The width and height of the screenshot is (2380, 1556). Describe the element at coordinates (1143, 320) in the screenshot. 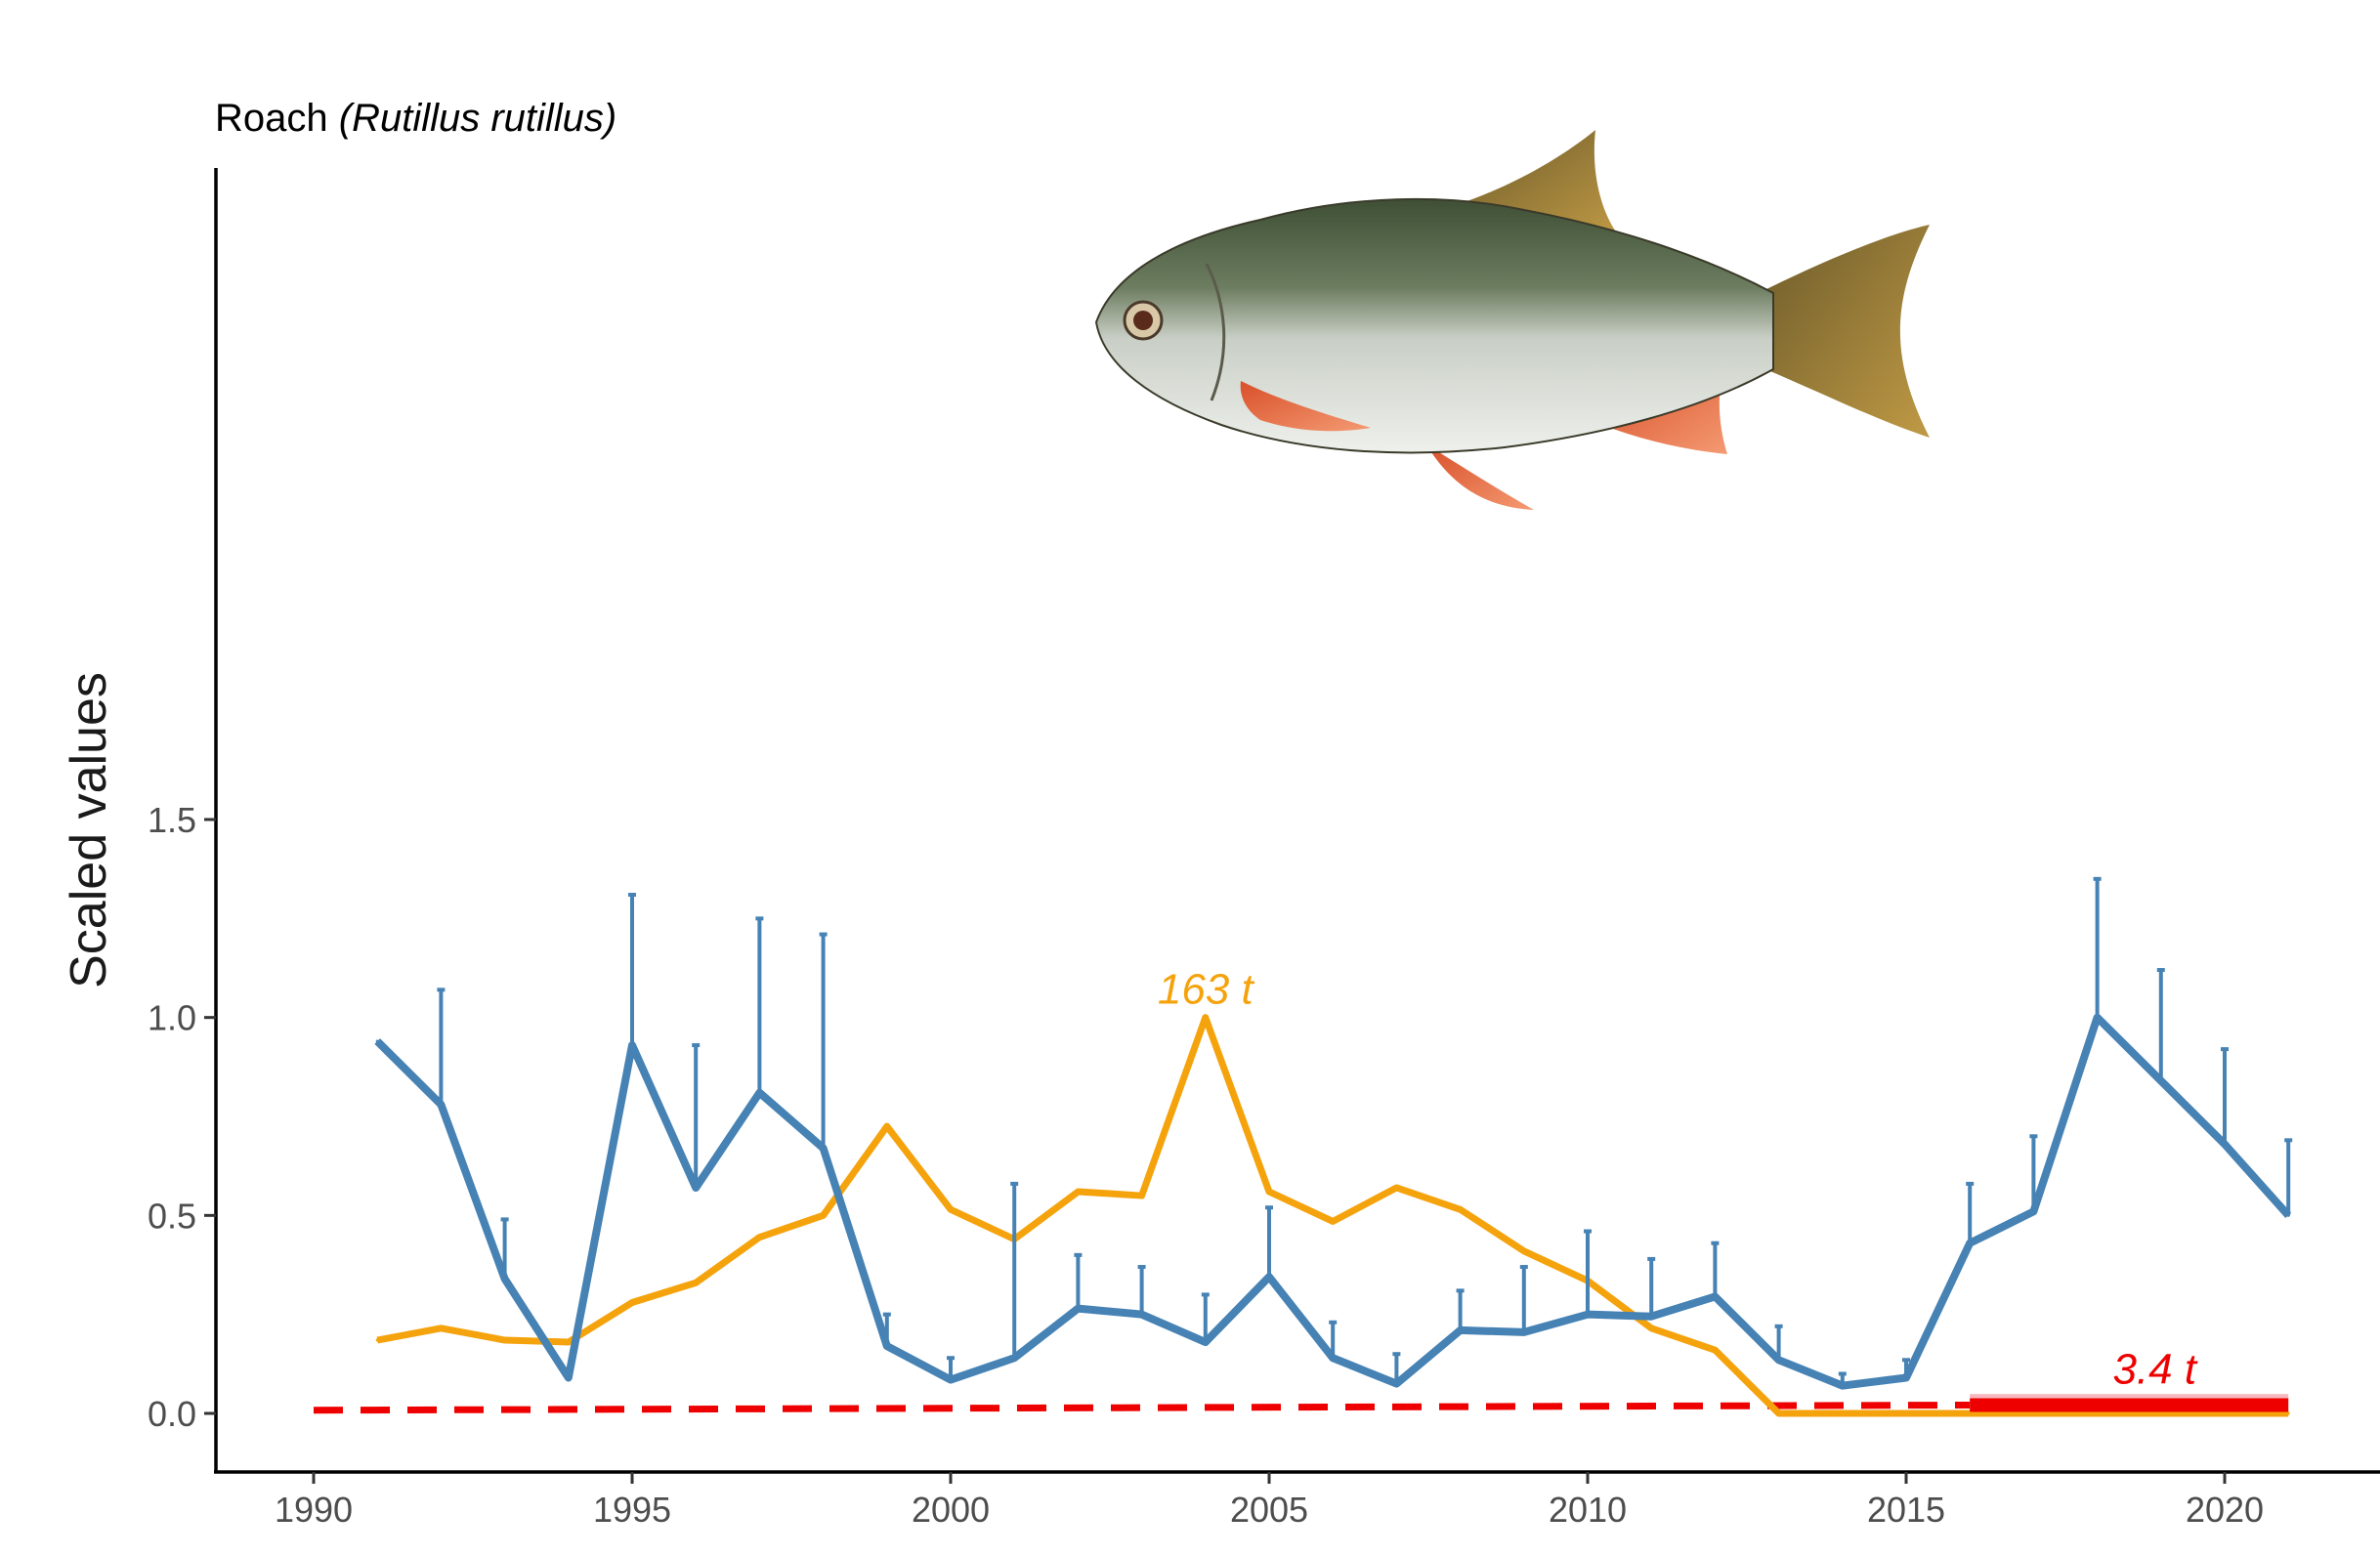

I see `fish-pupil` at that location.